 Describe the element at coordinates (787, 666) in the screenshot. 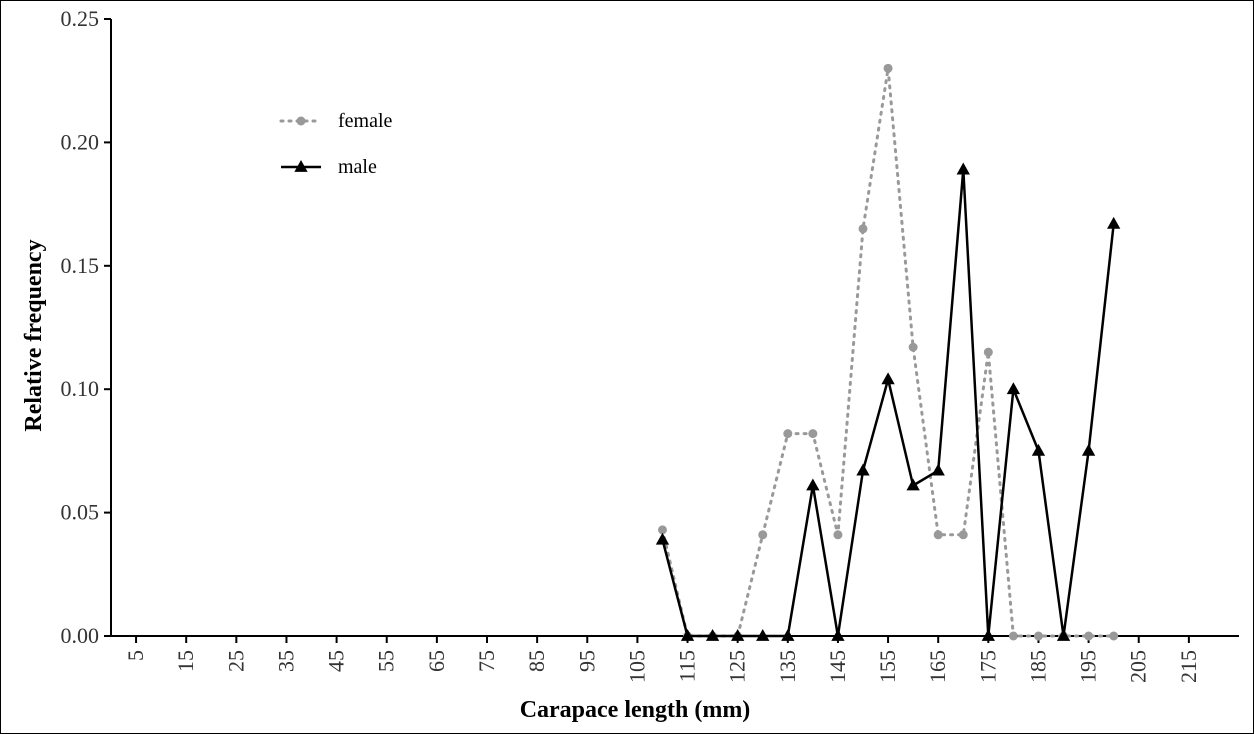

I see `x-tick-label: 135` at that location.